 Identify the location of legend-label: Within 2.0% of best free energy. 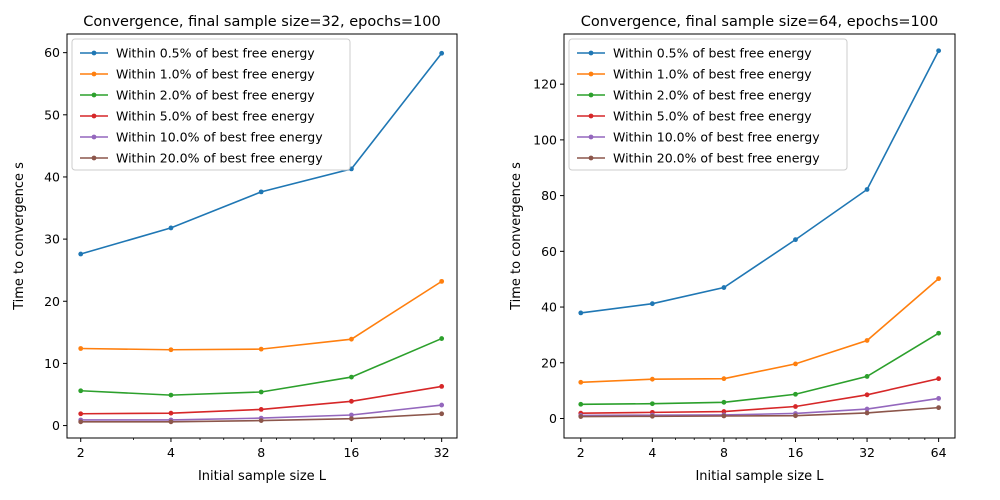
(215, 95).